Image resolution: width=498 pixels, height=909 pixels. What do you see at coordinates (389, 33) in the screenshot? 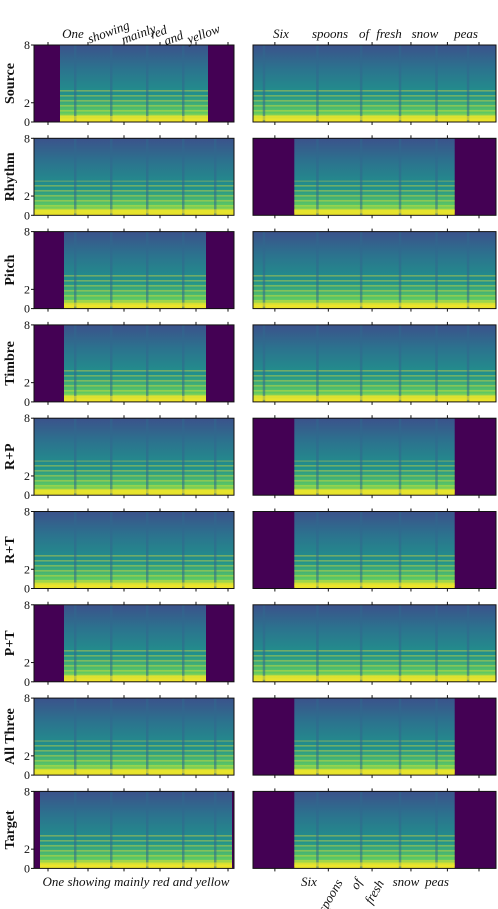
I see `right-top-word: fresh` at bounding box center [389, 33].